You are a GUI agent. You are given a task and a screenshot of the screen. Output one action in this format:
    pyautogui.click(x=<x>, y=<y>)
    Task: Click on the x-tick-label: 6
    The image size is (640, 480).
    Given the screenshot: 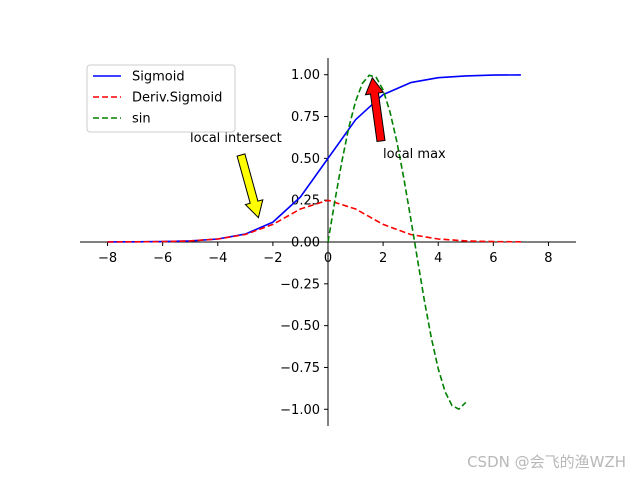 What is the action you would take?
    pyautogui.click(x=493, y=258)
    